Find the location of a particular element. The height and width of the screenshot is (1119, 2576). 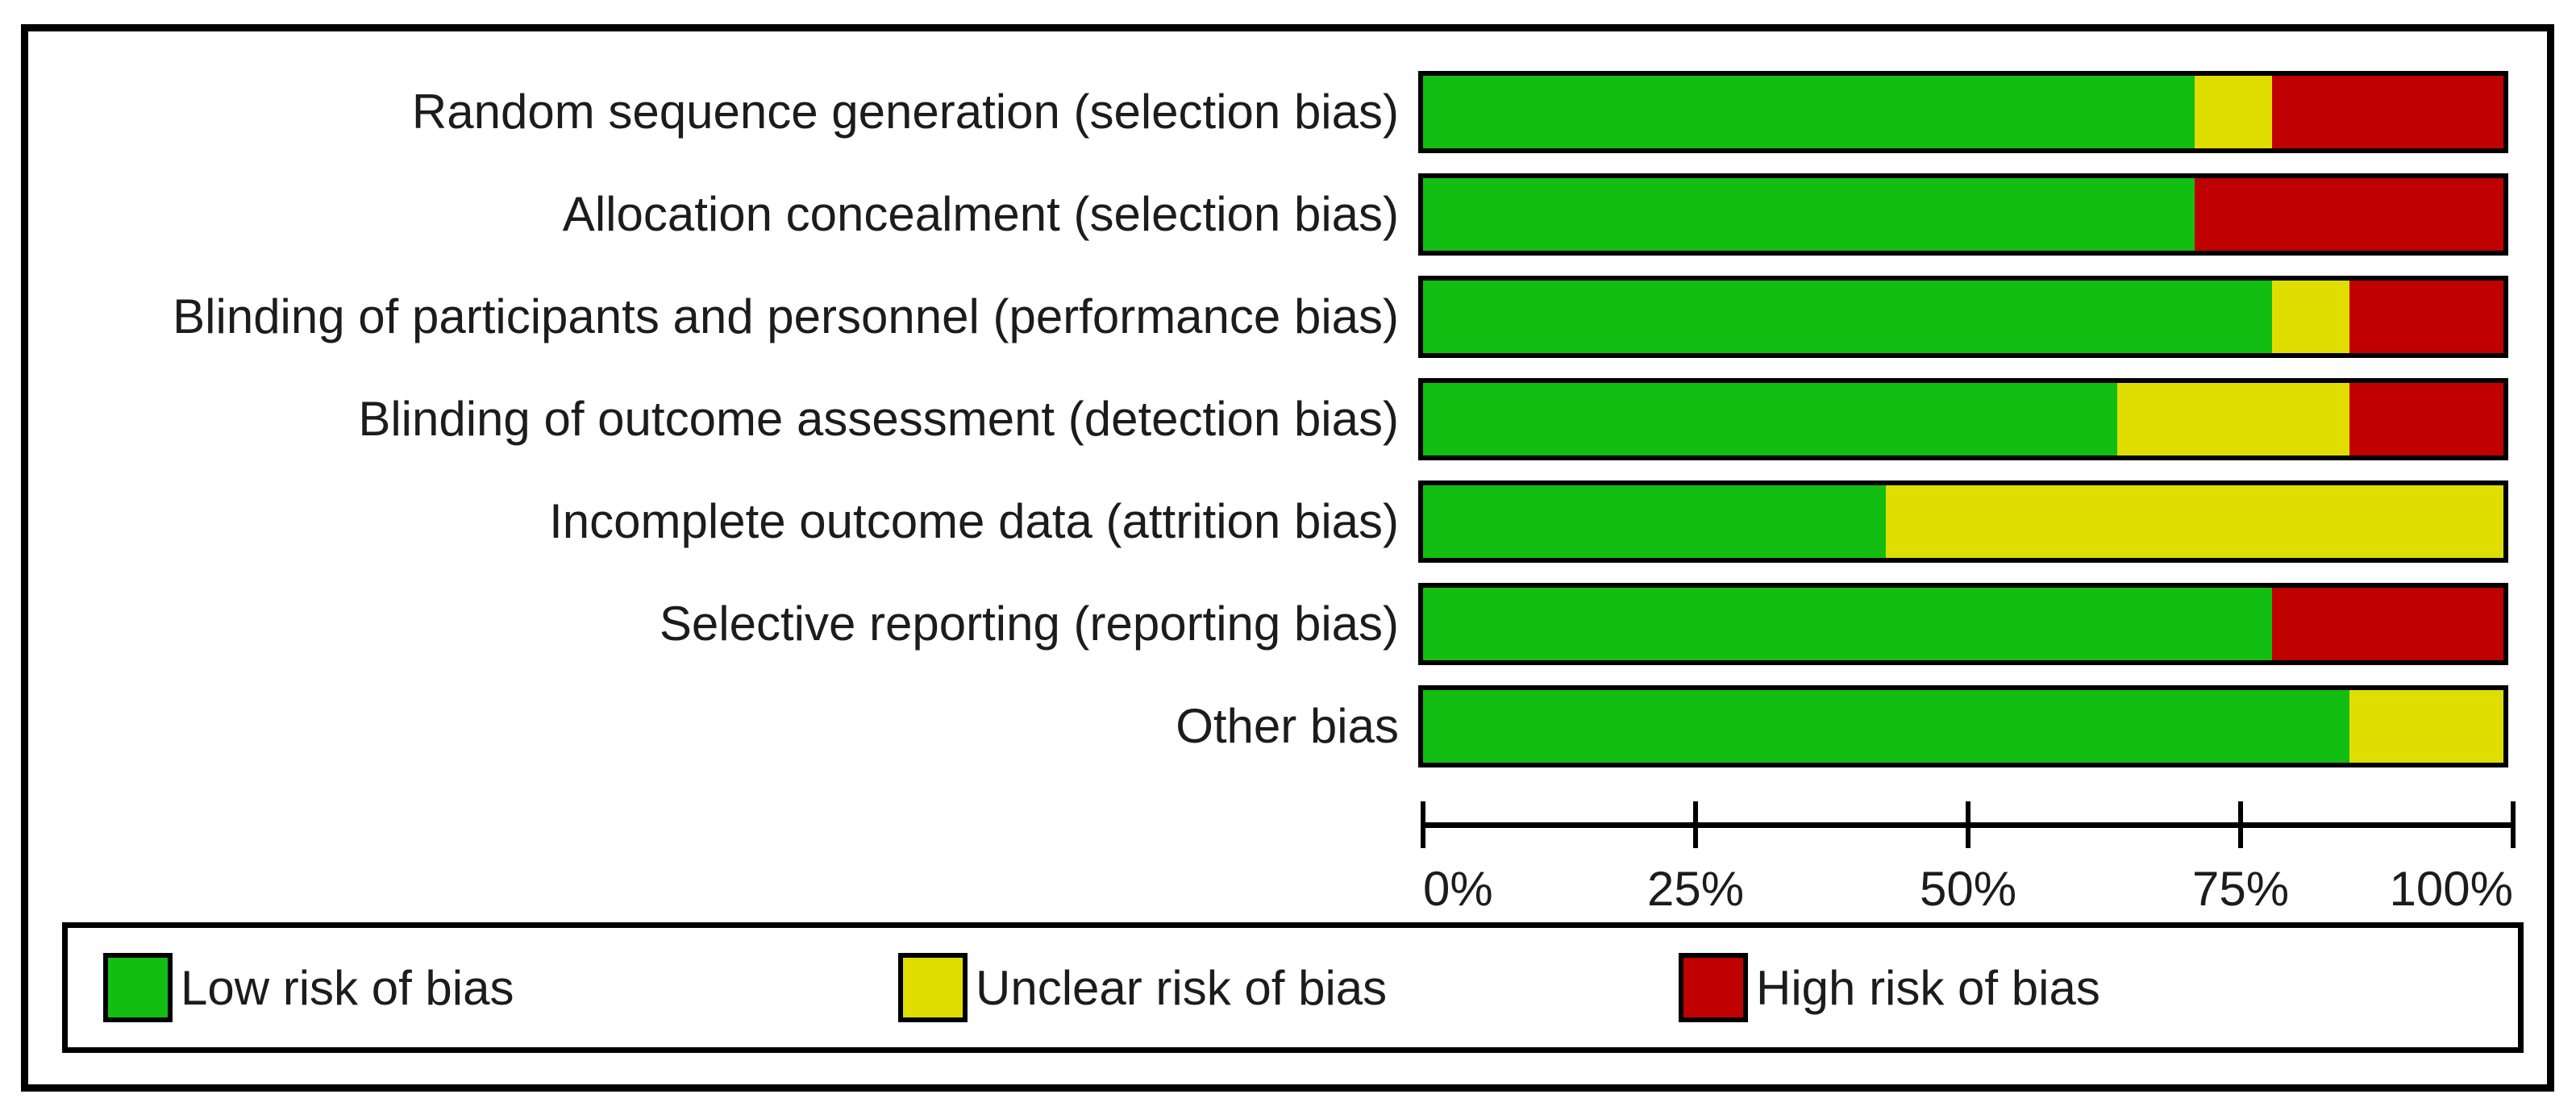

legend-entry: High risk of bias is located at coordinates (1890, 987).